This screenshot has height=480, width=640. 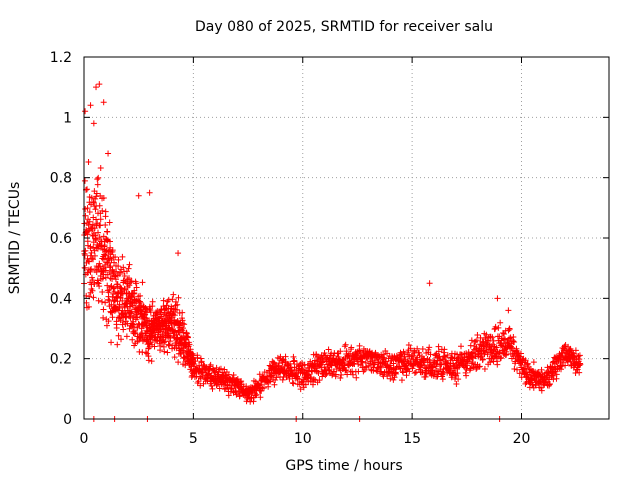 I want to click on y-tick-label: 0.4, so click(x=61, y=299).